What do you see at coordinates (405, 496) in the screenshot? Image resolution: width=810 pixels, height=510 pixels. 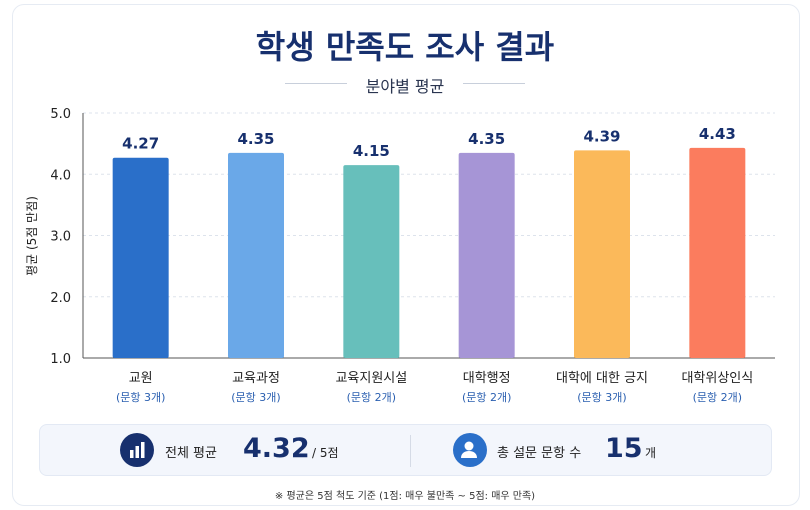 I see `footnote: ※ 평균은 5점 척도 기준 (1점: 매우 불만족 ~ 5점: 매우 만족)` at bounding box center [405, 496].